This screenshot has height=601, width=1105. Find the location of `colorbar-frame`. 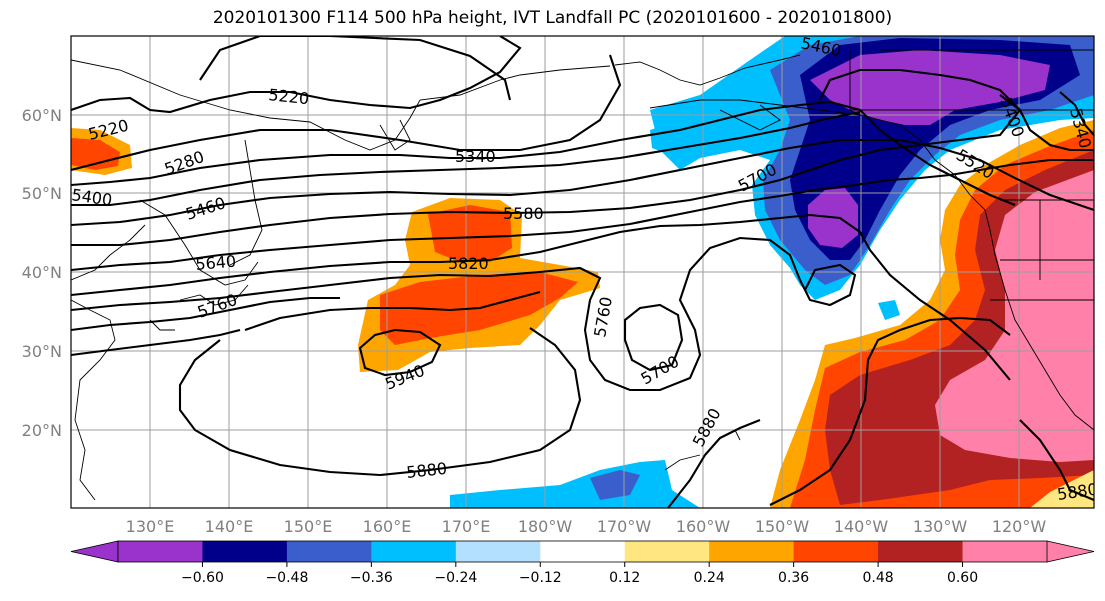

colorbar-frame is located at coordinates (582, 551).